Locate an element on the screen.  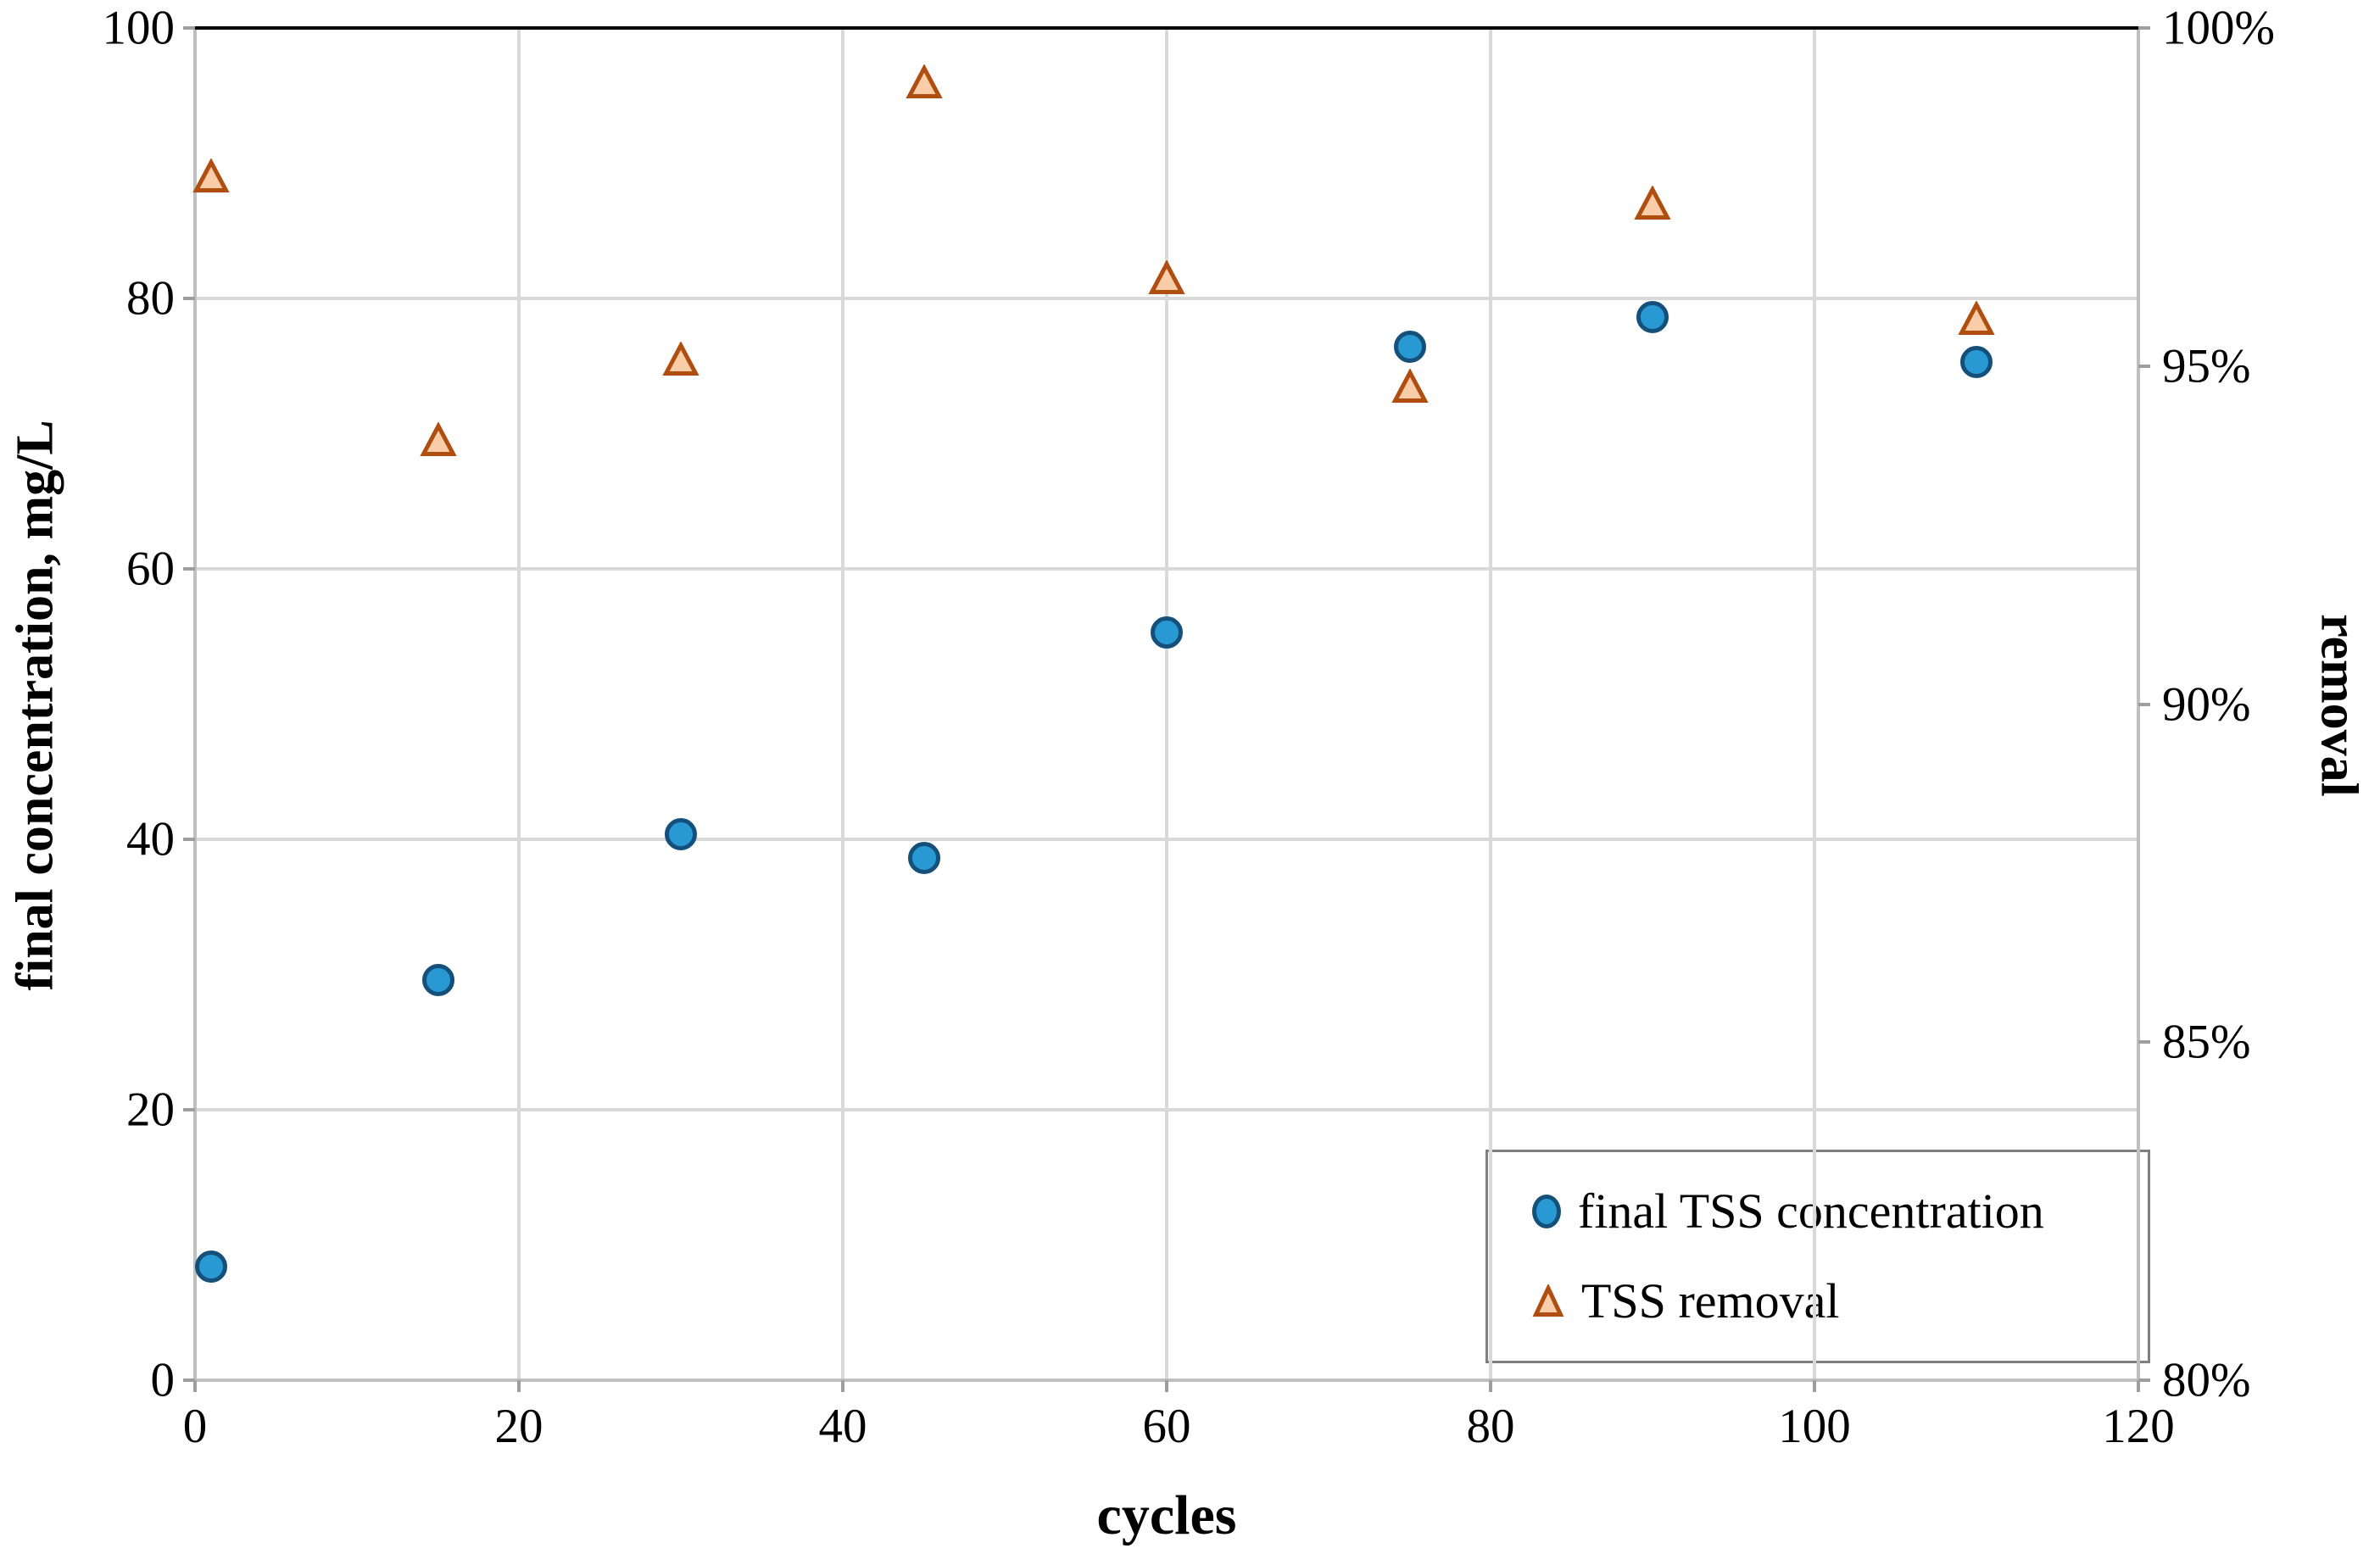
legend-label: TSS removal is located at coordinates (1710, 1300).